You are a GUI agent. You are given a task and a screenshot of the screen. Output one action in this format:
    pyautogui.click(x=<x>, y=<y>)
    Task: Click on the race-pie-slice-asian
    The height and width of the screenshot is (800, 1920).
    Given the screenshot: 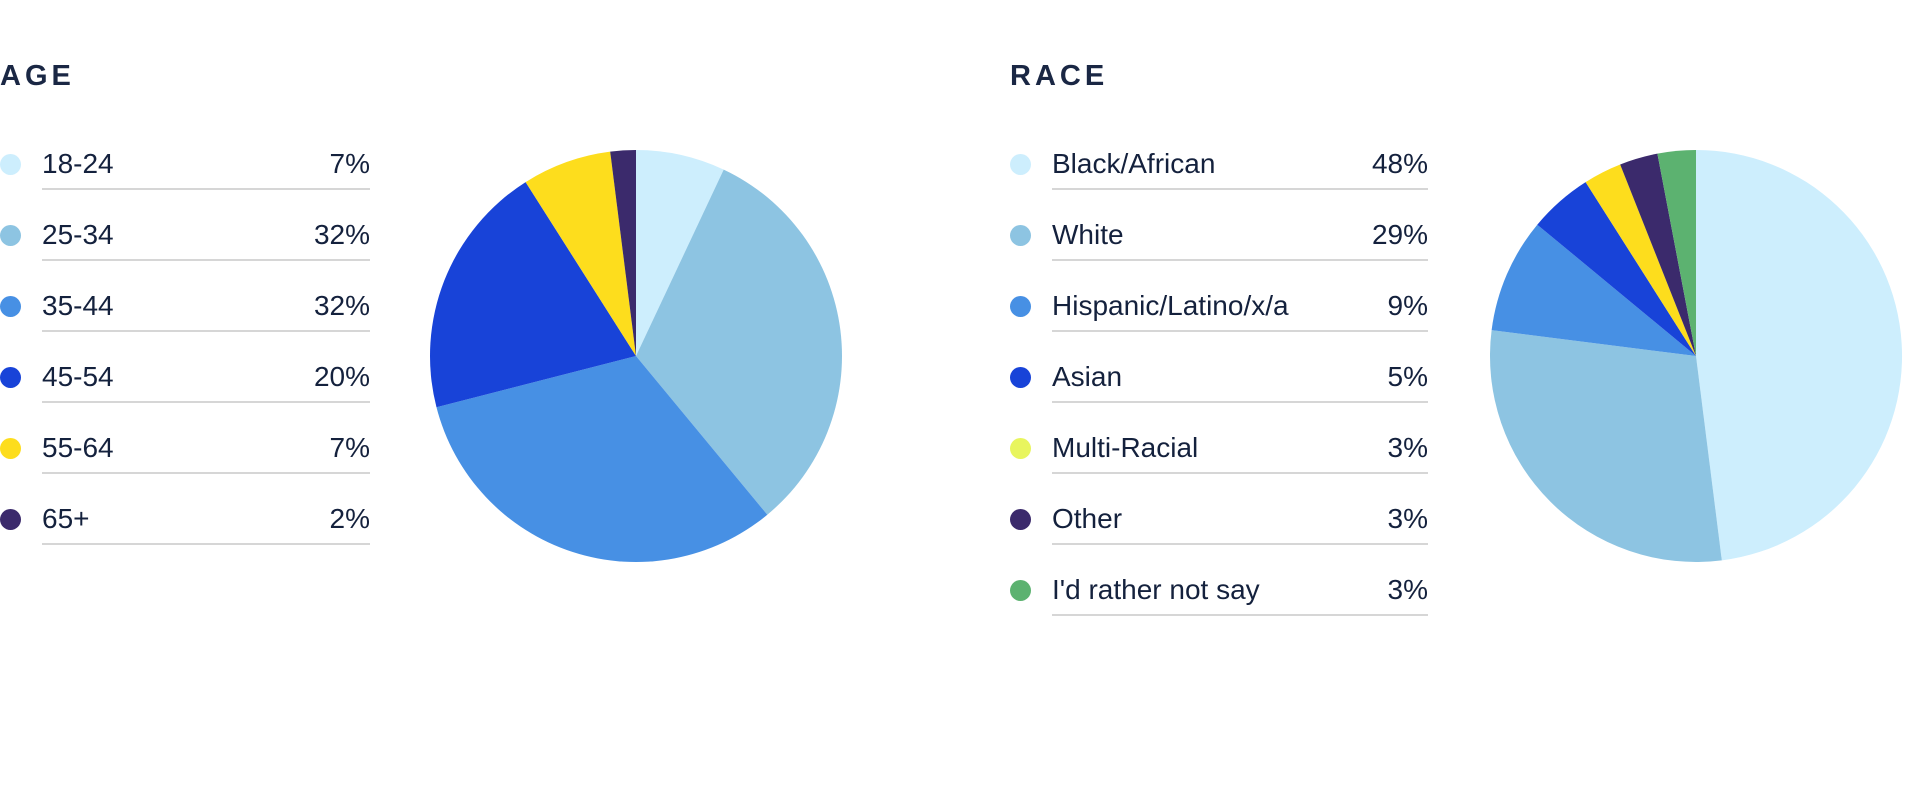 What is the action you would take?
    pyautogui.click(x=1616, y=269)
    